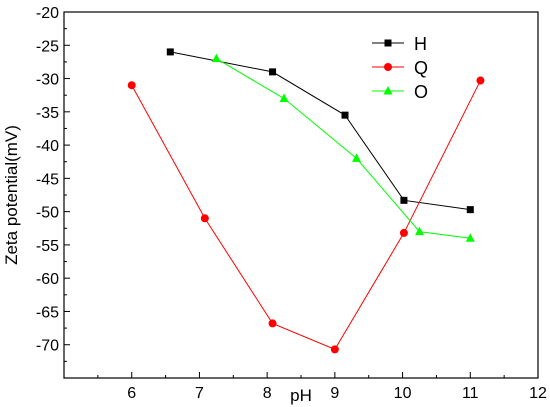  What do you see at coordinates (301, 395) in the screenshot?
I see `x-axis-title: pH` at bounding box center [301, 395].